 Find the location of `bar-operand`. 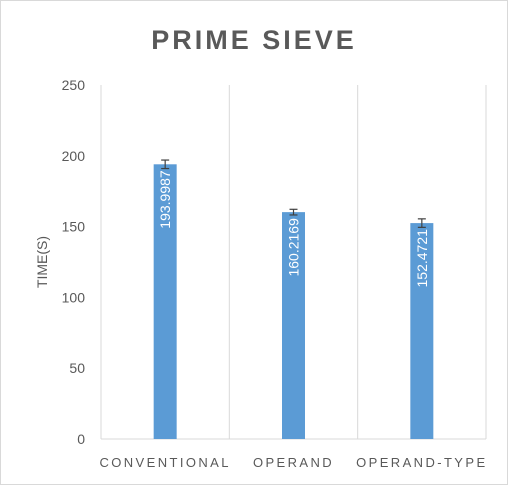

bar-operand is located at coordinates (293, 325).